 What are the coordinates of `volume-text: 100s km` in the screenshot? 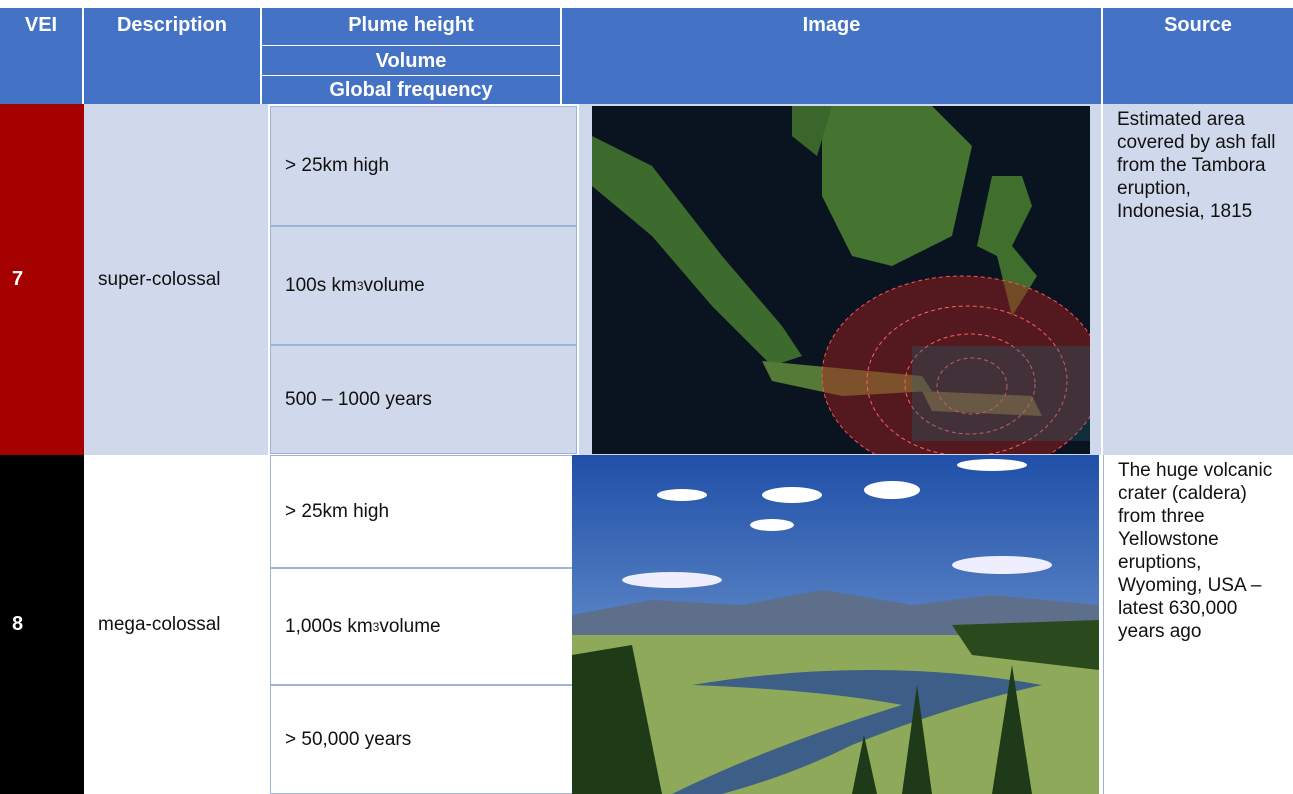 It's located at (321, 285).